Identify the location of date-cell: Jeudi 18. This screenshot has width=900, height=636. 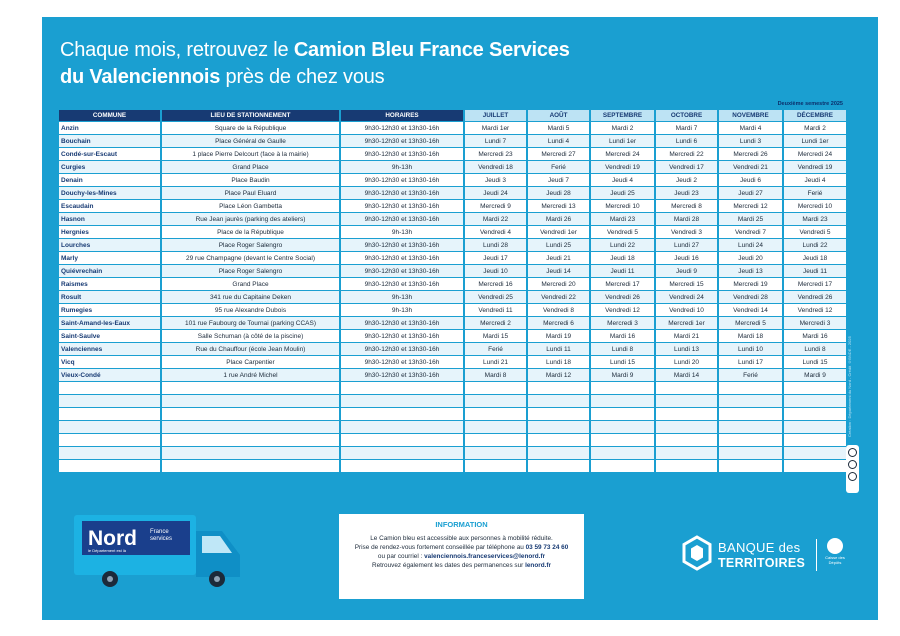
(622, 258).